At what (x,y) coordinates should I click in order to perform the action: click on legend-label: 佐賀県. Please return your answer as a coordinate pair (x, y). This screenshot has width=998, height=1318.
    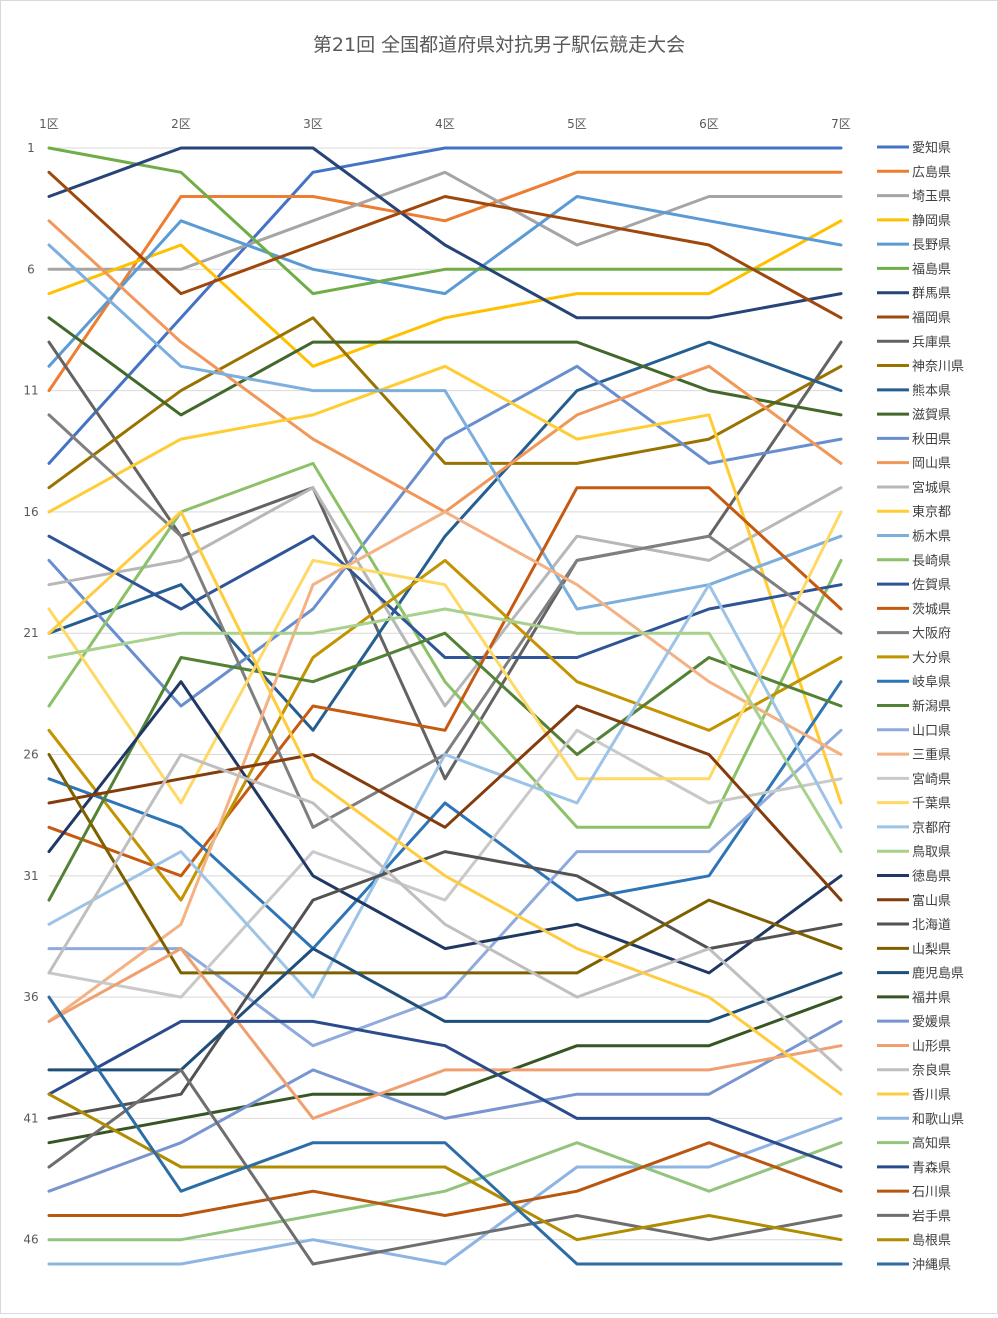
    Looking at the image, I should click on (931, 585).